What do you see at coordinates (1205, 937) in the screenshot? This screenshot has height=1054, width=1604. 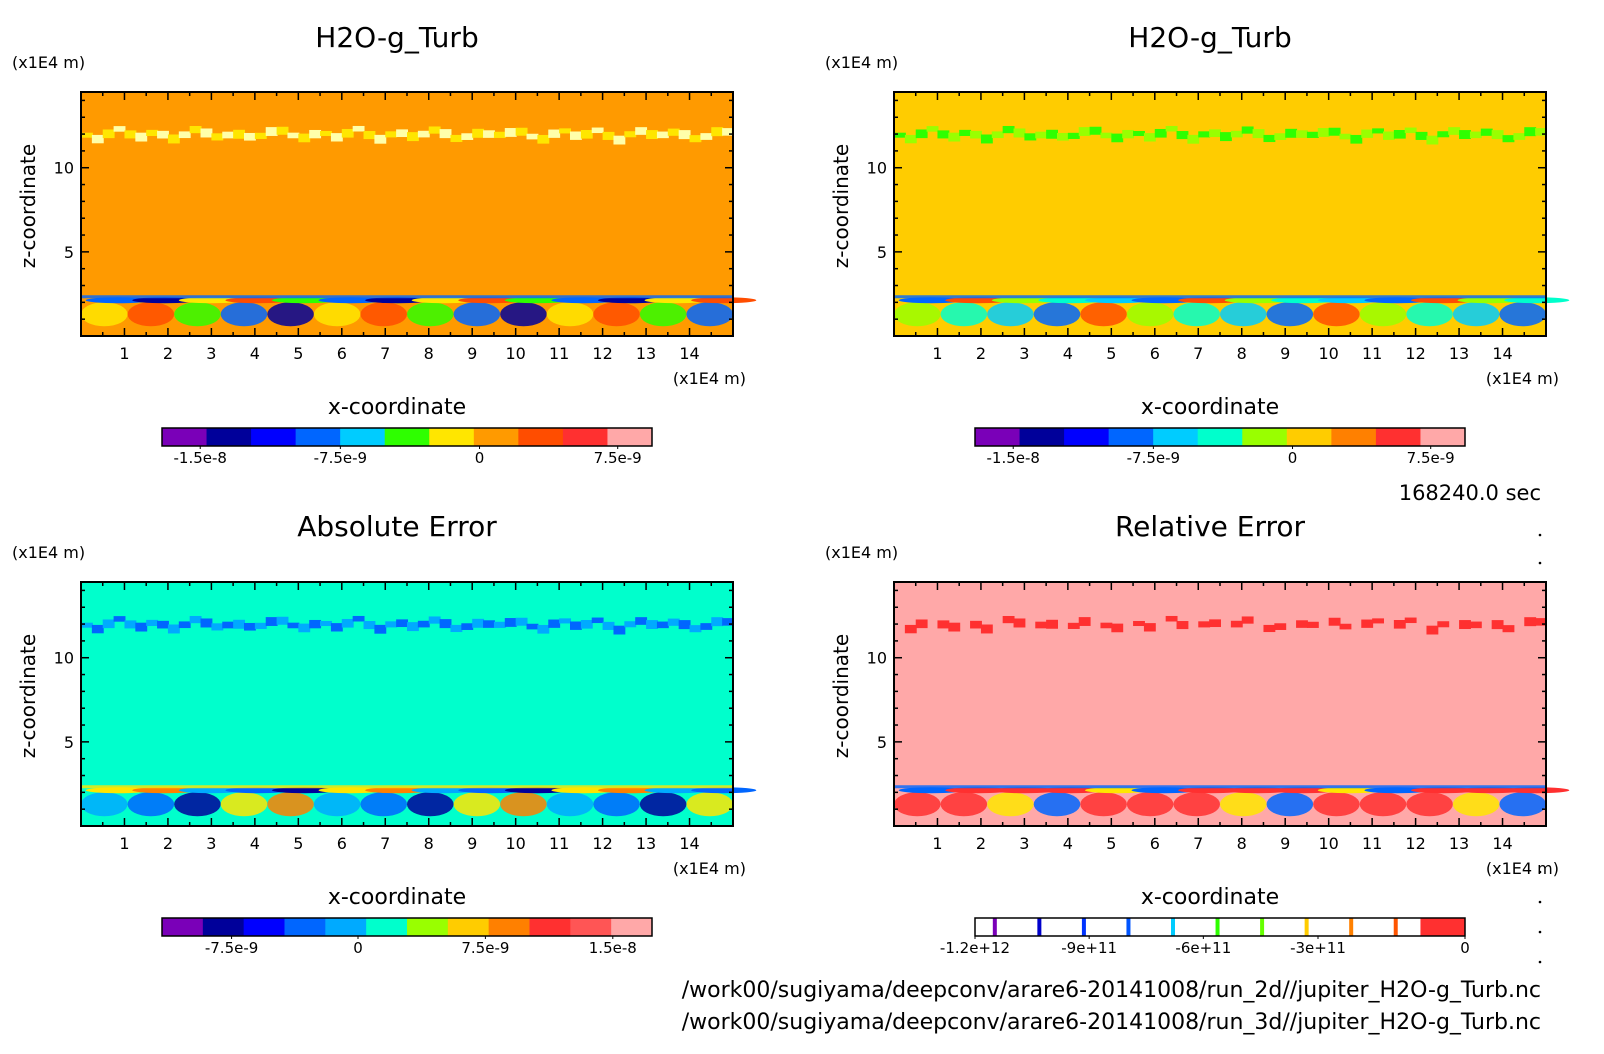 I see `colorbar: -1.2e+12 -9e+11 -6e+11 -3e+11 0` at bounding box center [1205, 937].